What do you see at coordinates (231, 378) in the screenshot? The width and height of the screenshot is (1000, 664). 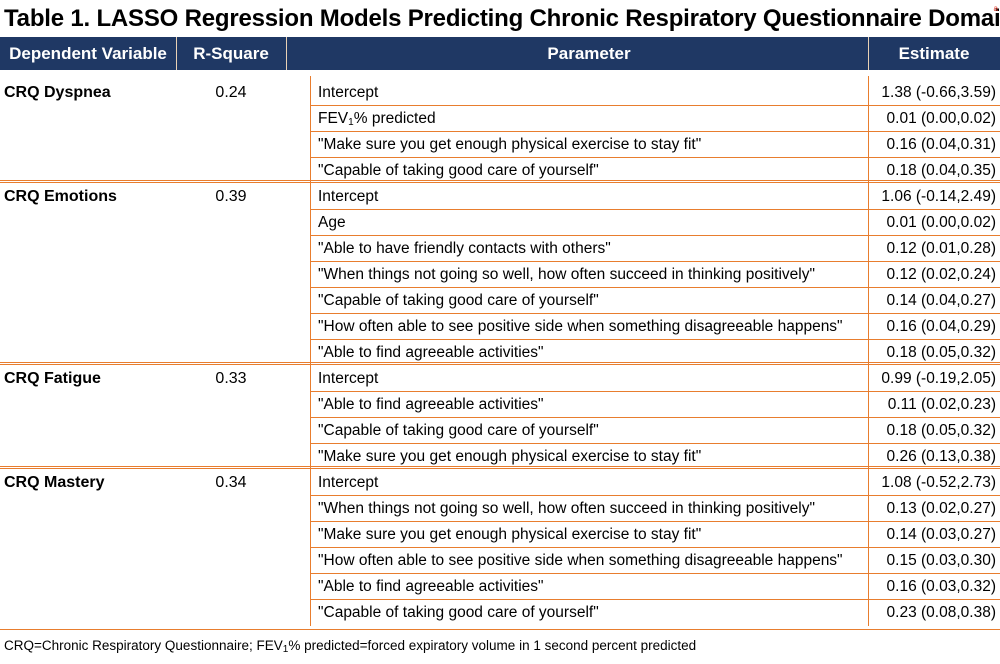 I see `r-square-value: 0.33` at bounding box center [231, 378].